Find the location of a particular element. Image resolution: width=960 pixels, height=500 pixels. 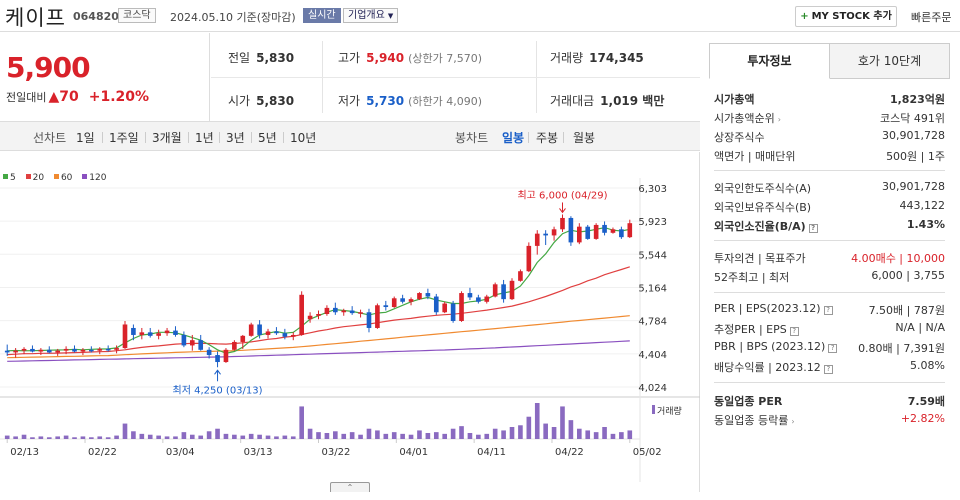

ma60-line is located at coordinates (318, 337).